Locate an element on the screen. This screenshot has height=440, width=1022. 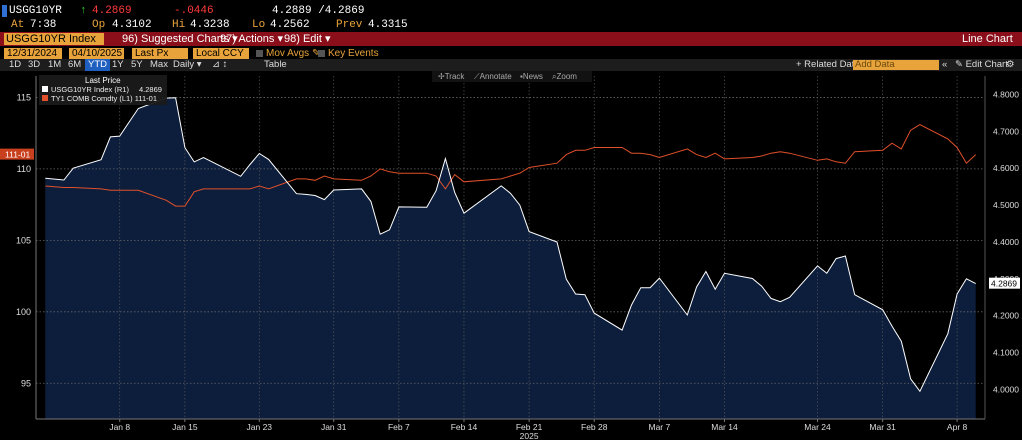
x-tick-label: Feb 21 is located at coordinates (529, 427).